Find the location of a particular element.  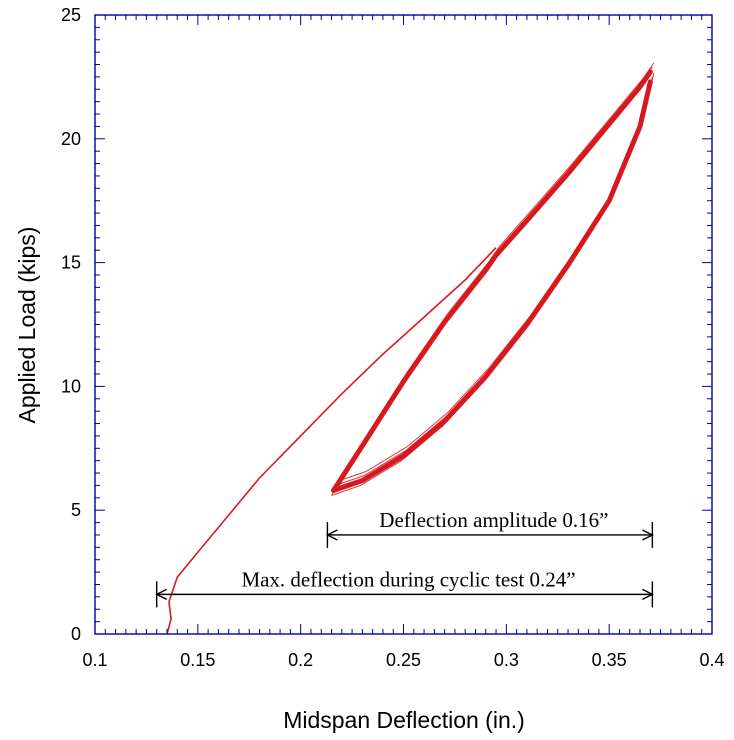

x-tick-label: 0.4 is located at coordinates (711, 660).